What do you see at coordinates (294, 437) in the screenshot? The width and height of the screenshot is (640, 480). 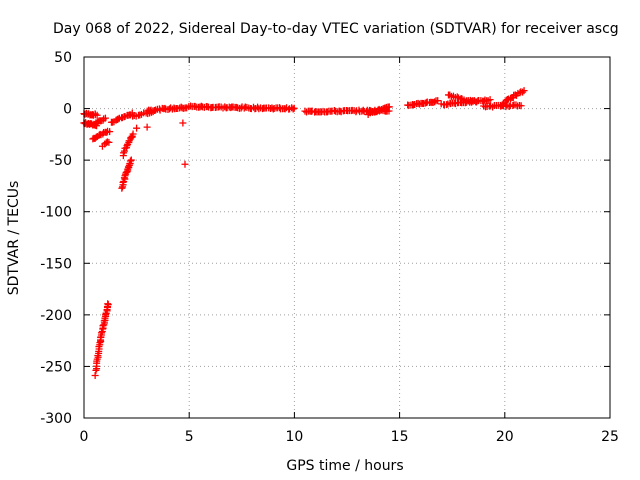 I see `x-tick-label: 10` at bounding box center [294, 437].